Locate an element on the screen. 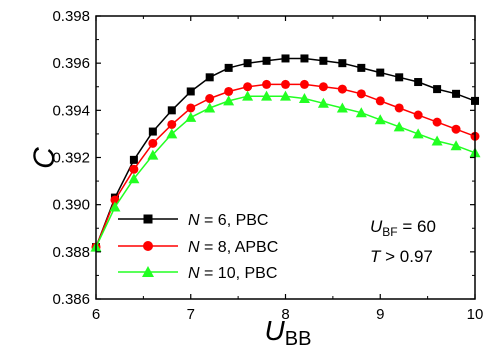  legend-entry-2: N = 8, APBC is located at coordinates (198, 247).